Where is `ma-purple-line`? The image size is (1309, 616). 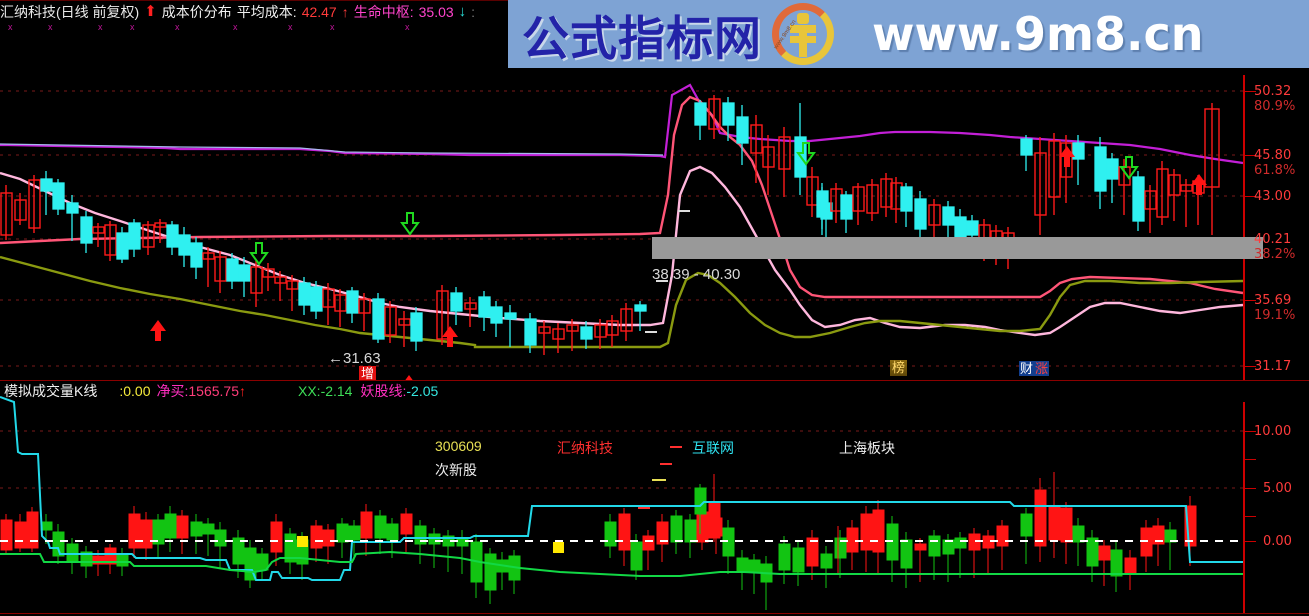
ma-purple-line is located at coordinates (622, 124).